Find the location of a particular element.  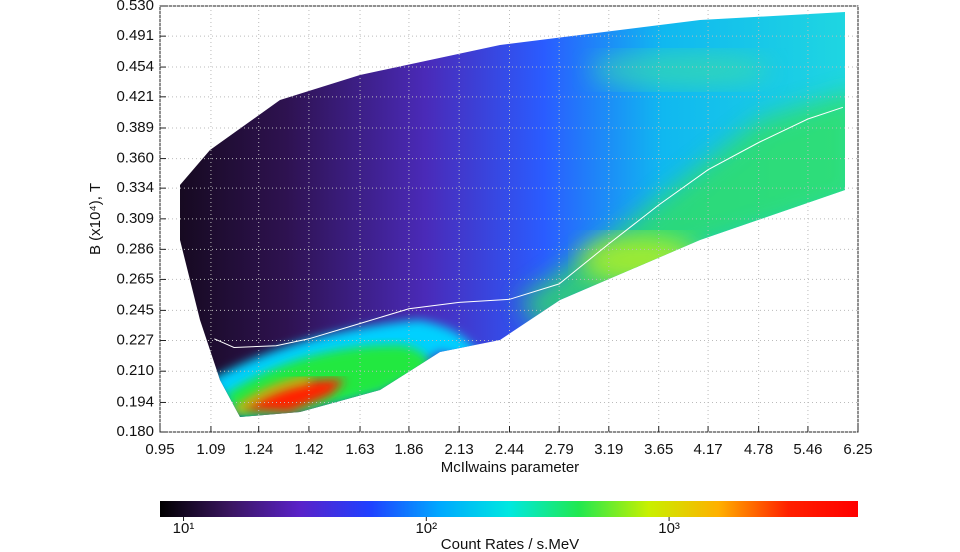

y-tick-label: 0.227 is located at coordinates (135, 339).